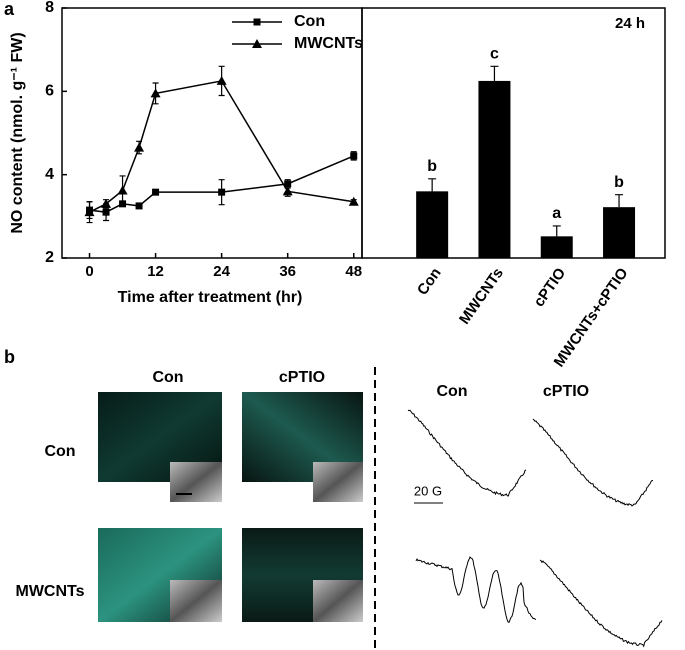  Describe the element at coordinates (49, 591) in the screenshot. I see `row-label: MWCNTs` at that location.